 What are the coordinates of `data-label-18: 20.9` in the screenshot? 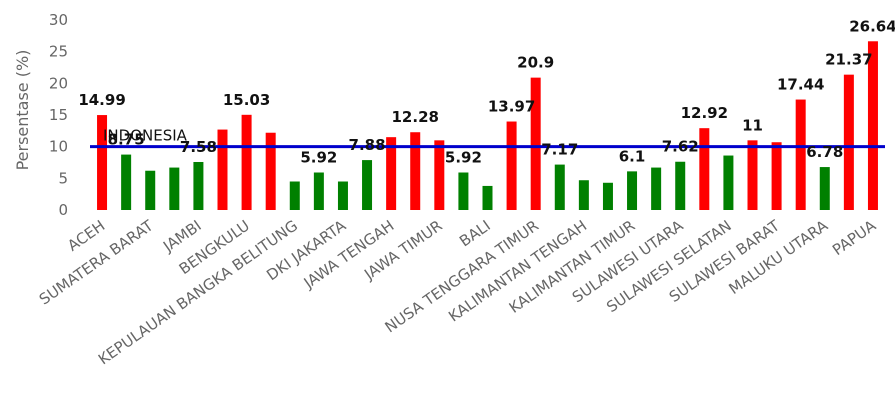 It's located at (535, 63).